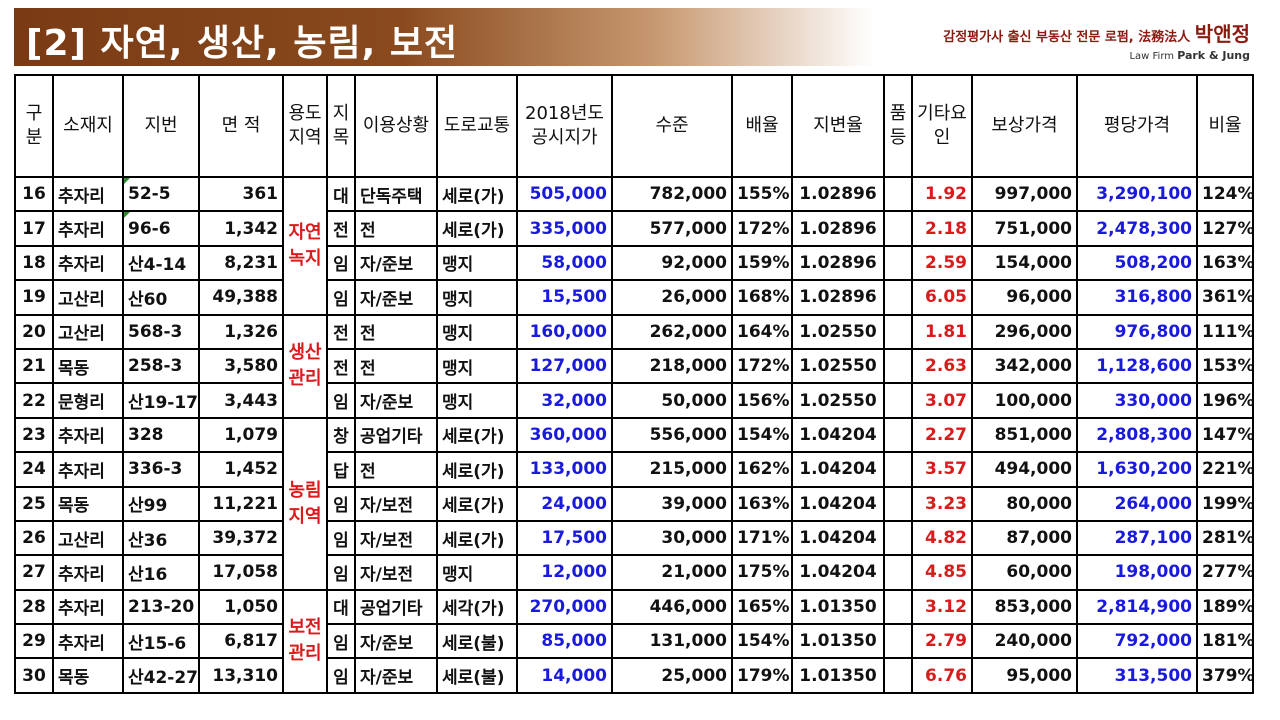 Image resolution: width=1280 pixels, height=720 pixels. I want to click on level-cell: 131,000, so click(672, 641).